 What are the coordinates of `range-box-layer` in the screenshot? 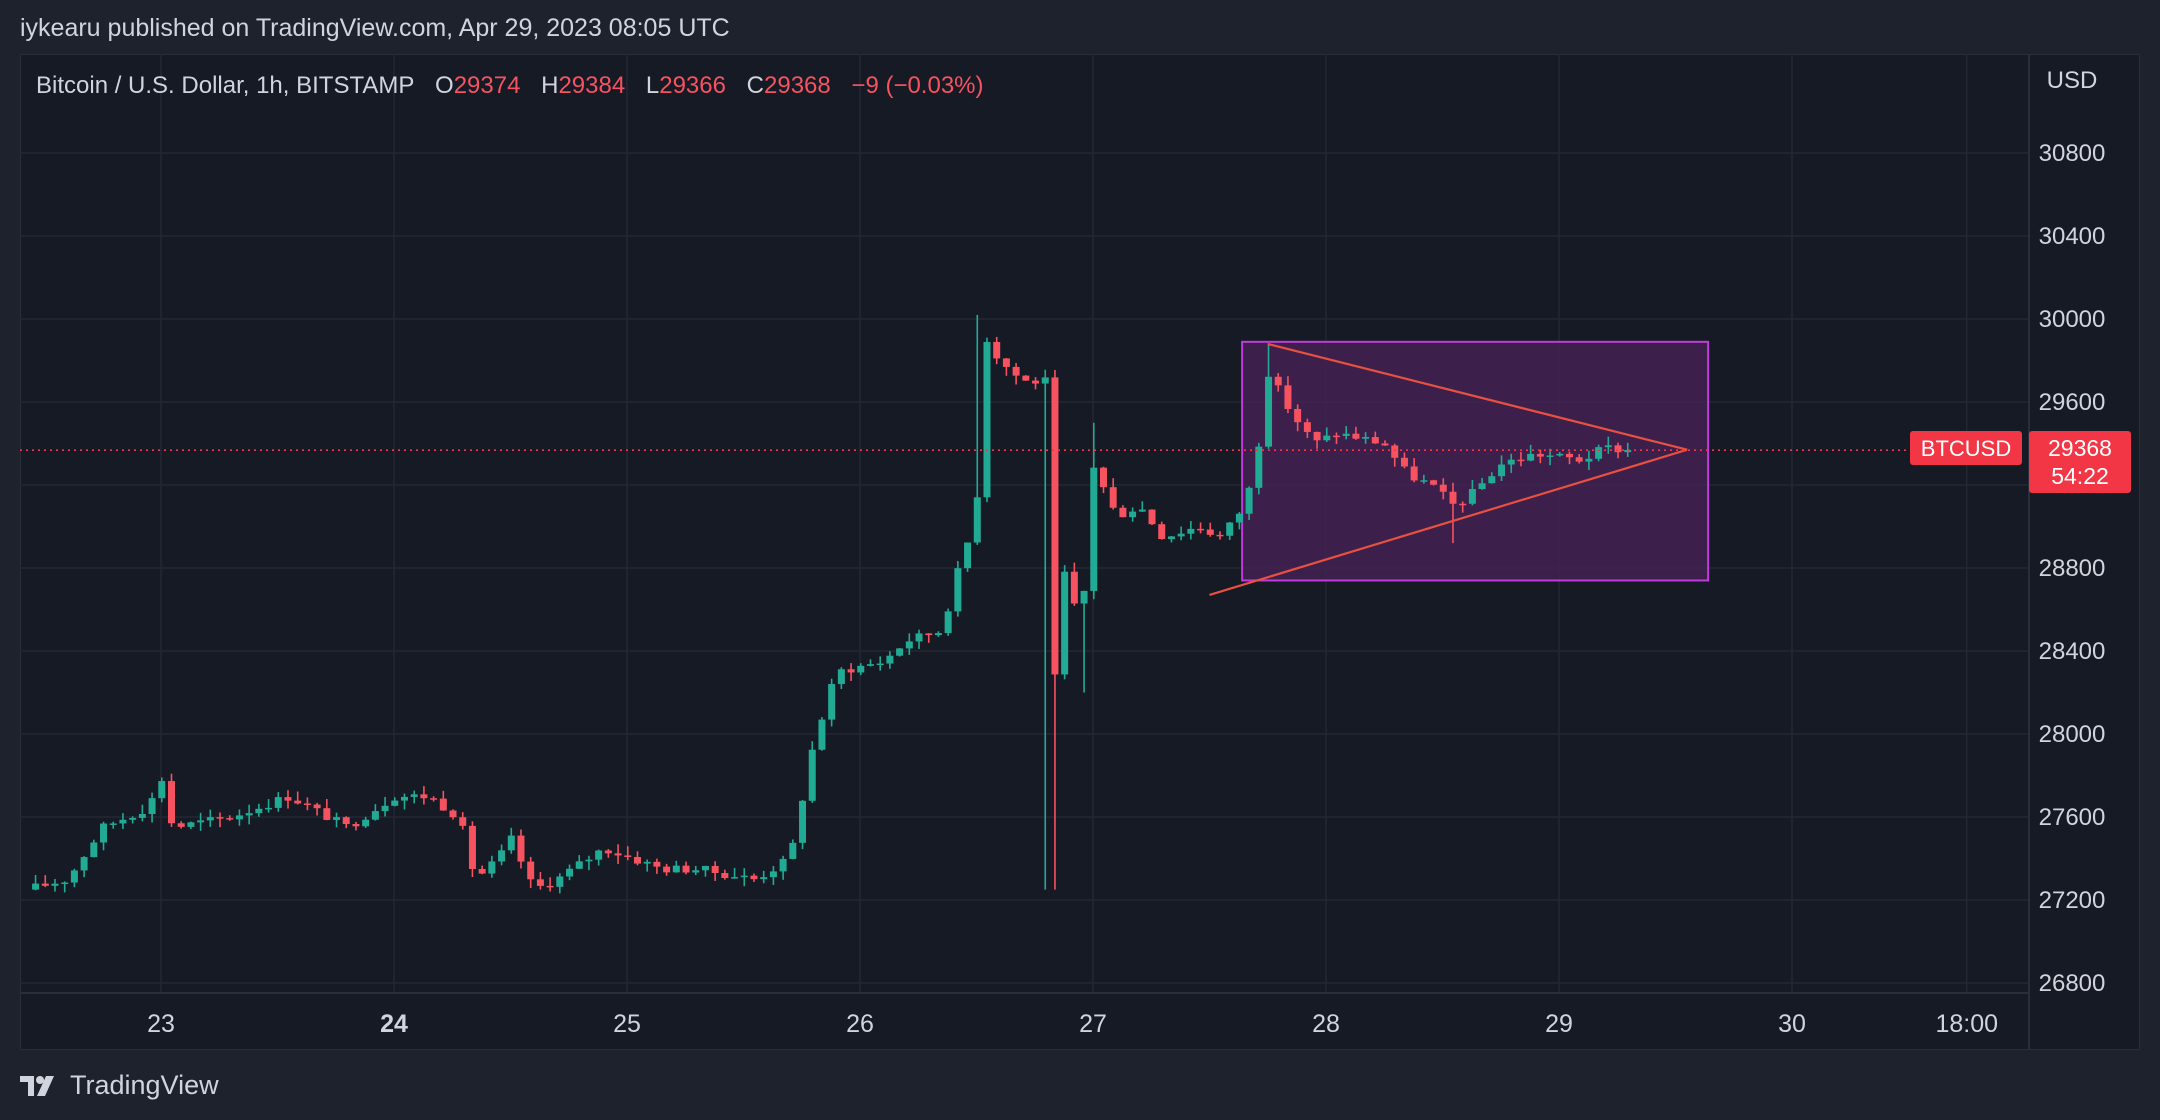 It's located at (1475, 461).